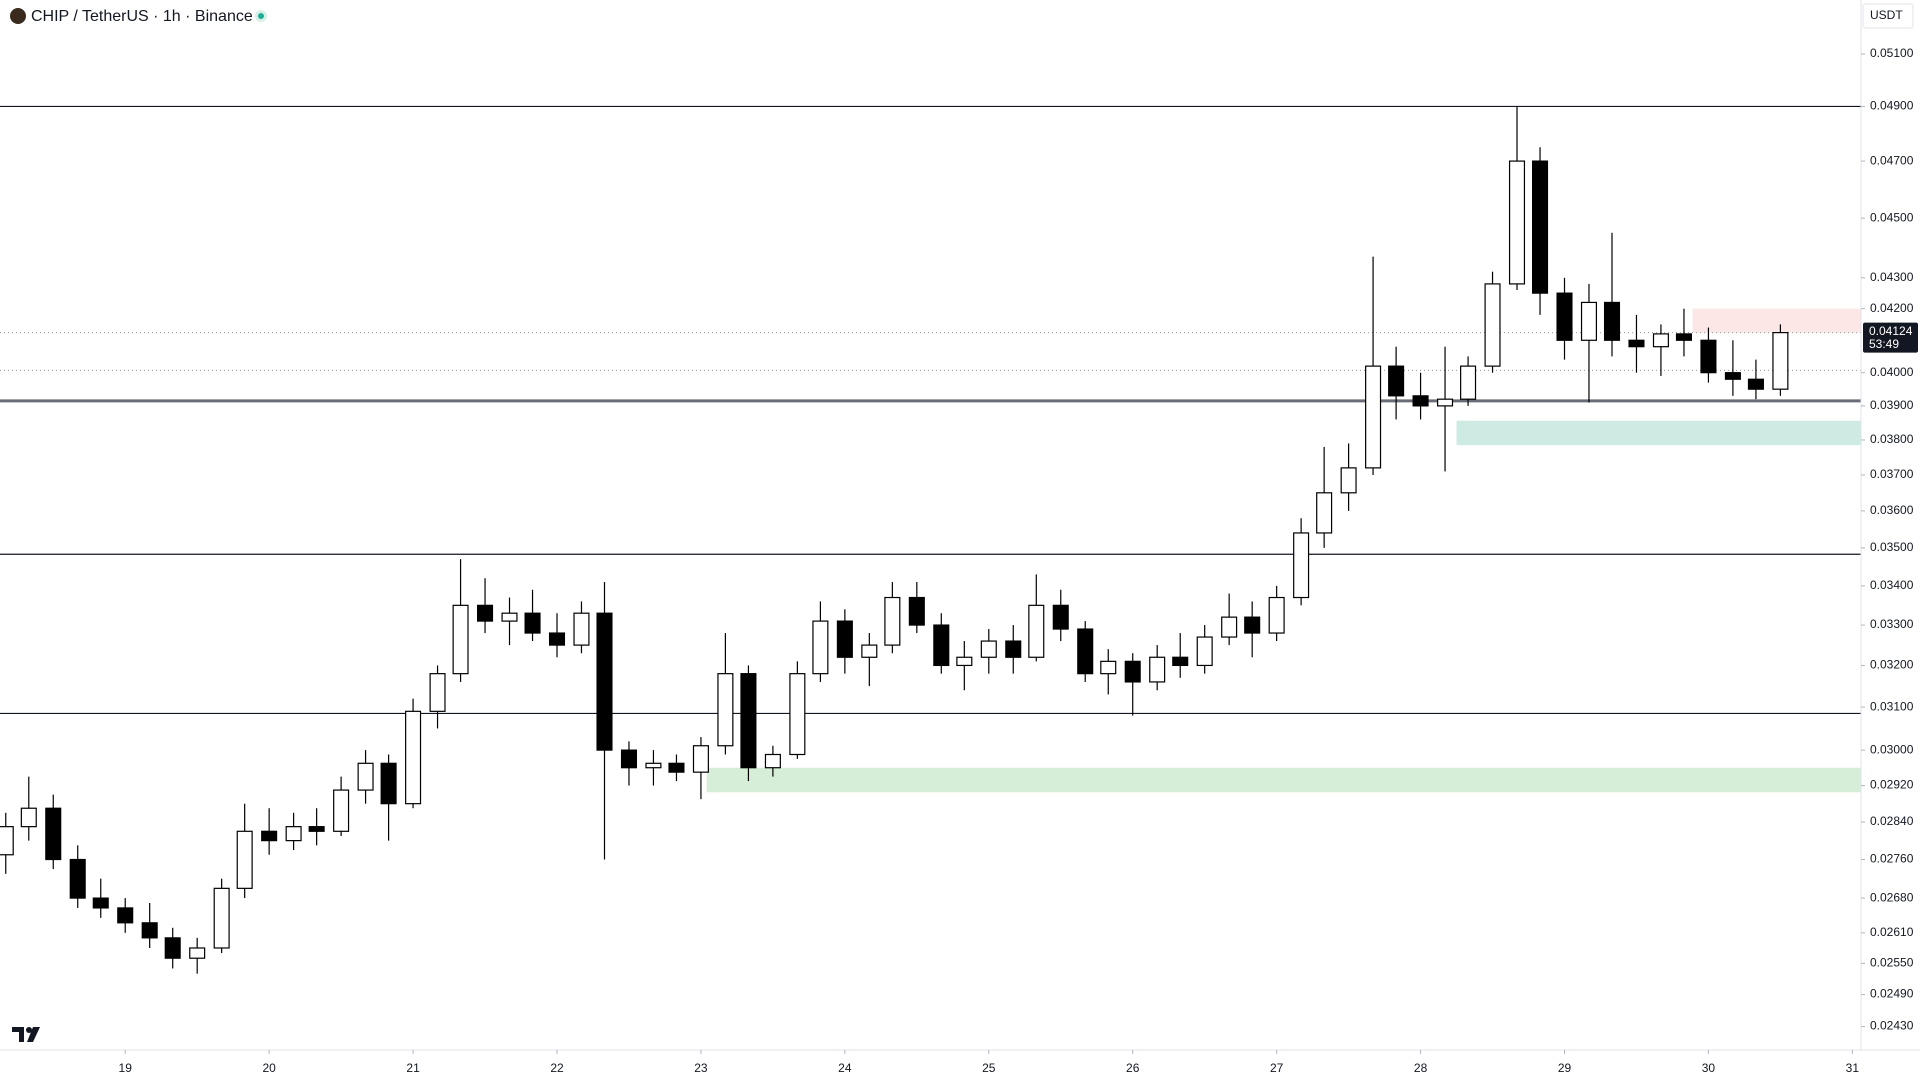  What do you see at coordinates (142, 16) in the screenshot?
I see `chart-title: CHIP / TetherUS · 1h · Binance` at bounding box center [142, 16].